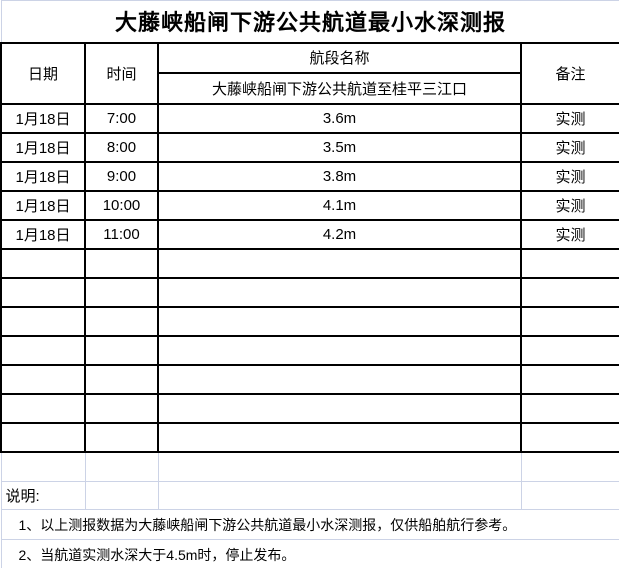  I want to click on note-1: 1、以上测报数据为大藤峡船闸下游公共航道最小水深测报，仅供船舶航行参考。, so click(309, 524).